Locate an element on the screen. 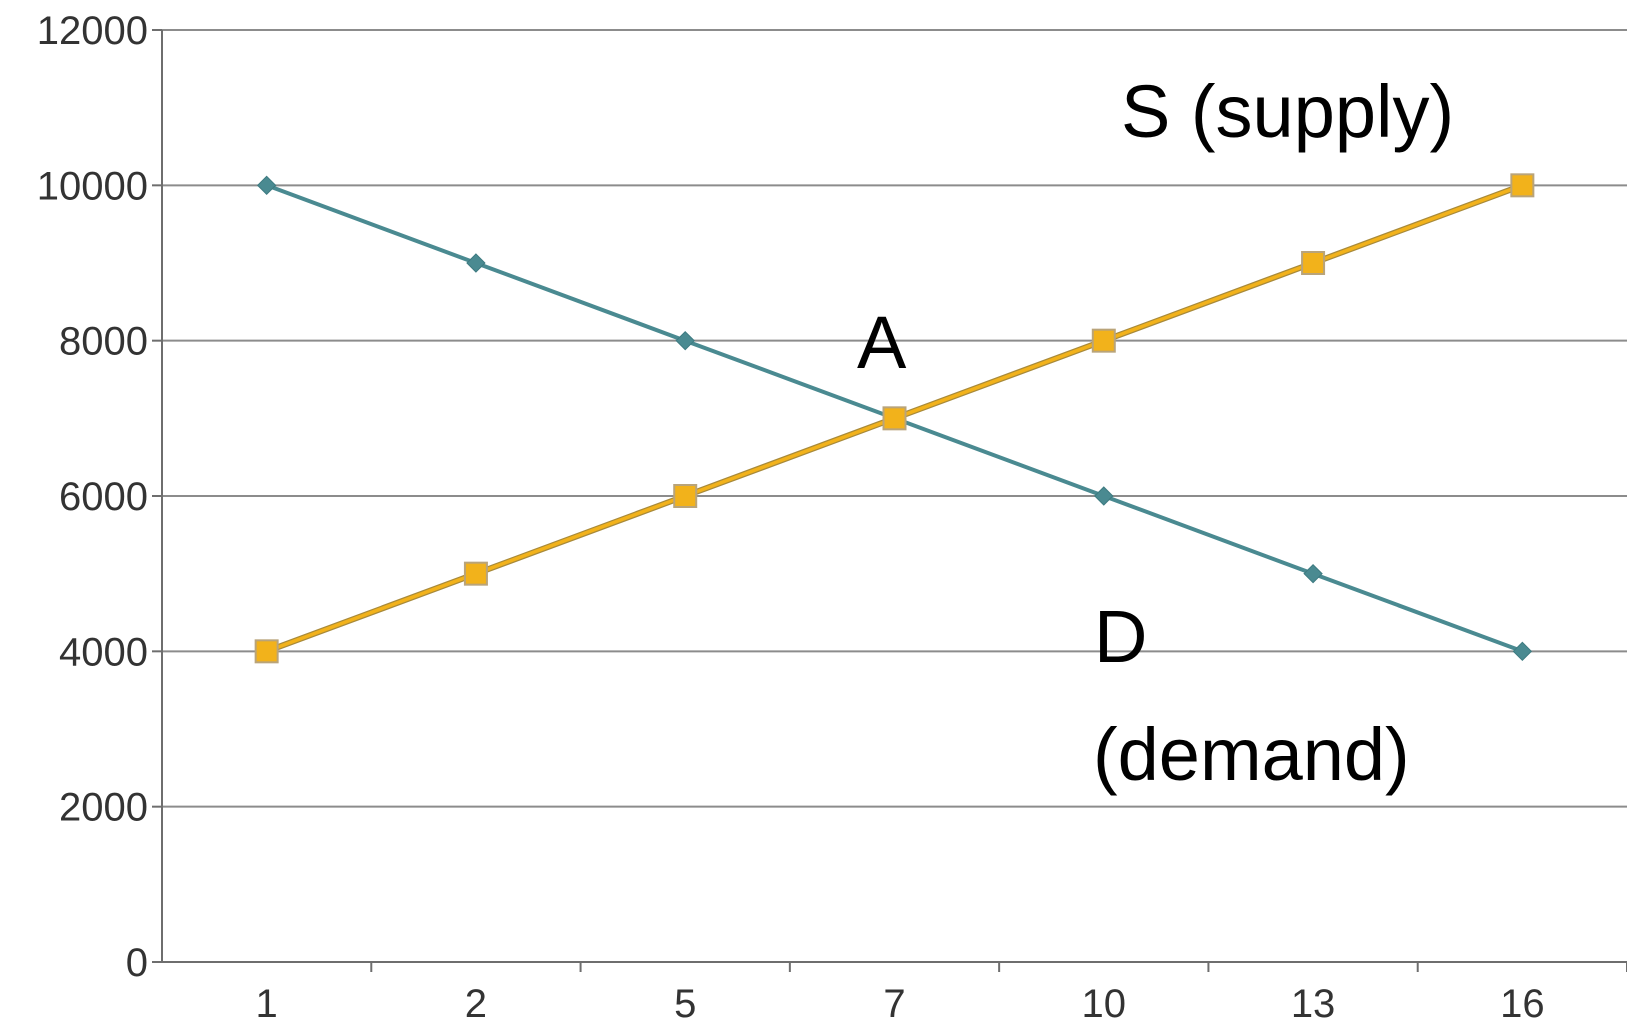 The image size is (1627, 1024). y-tick-label: 4000 is located at coordinates (103, 652).